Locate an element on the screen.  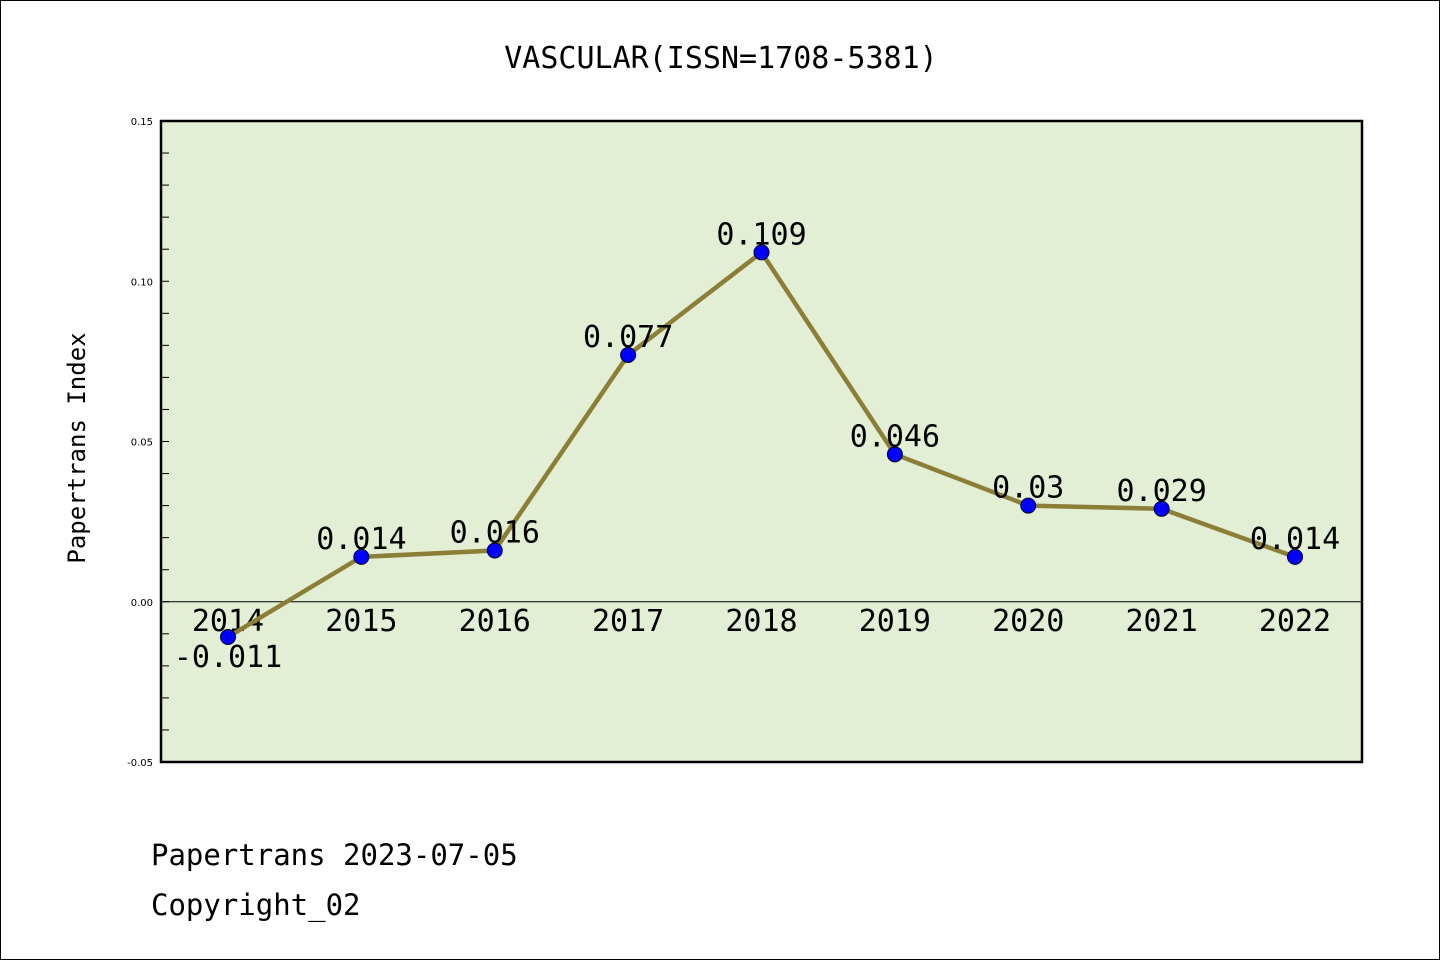
y-tick-label: -0.05 is located at coordinates (140, 763).